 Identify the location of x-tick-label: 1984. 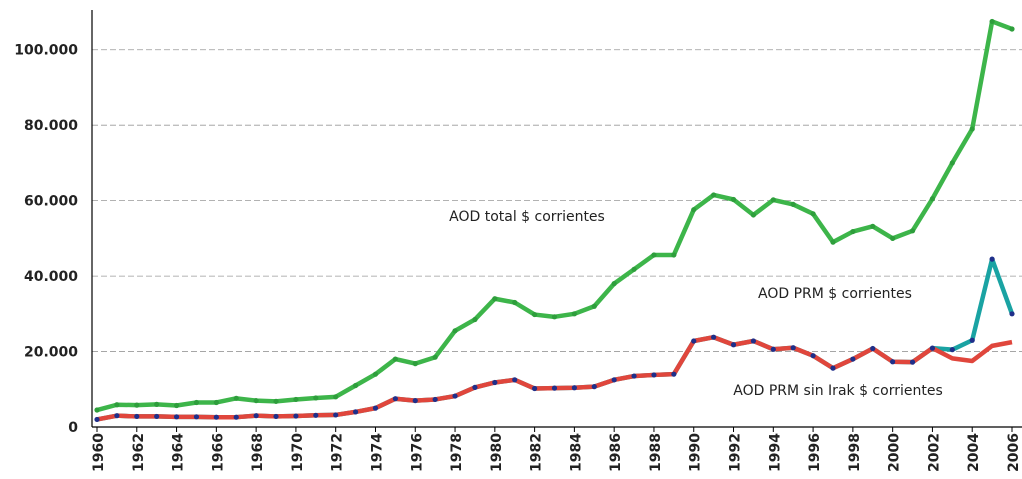
(576, 452).